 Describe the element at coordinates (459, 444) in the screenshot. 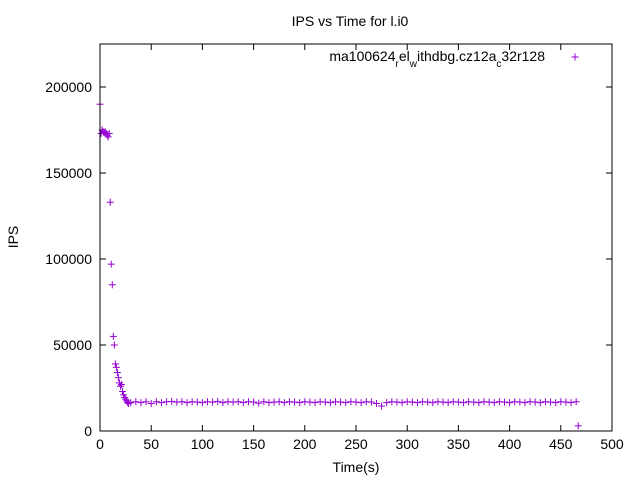

I see `x-tick-label: 350` at that location.